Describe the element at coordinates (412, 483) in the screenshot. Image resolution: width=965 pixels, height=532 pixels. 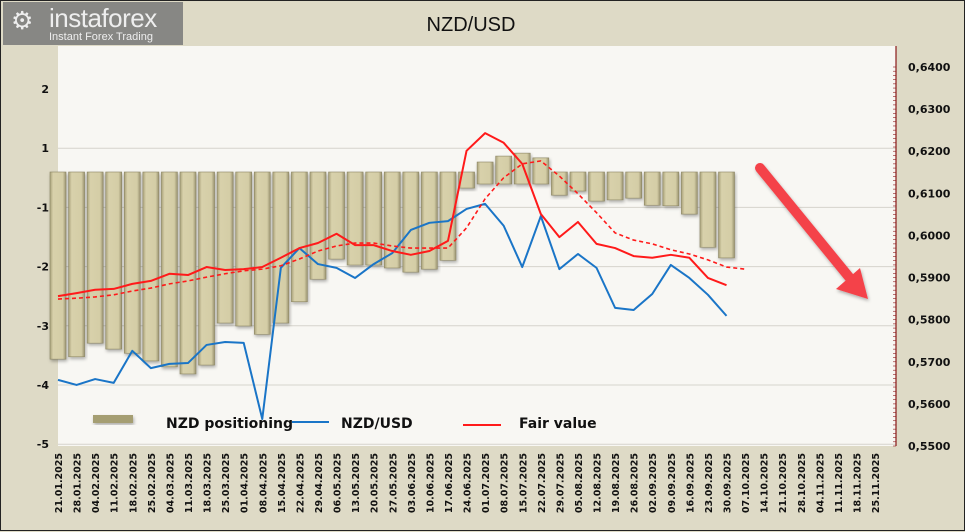
I see `x-tick-label: 03.06.2025` at that location.